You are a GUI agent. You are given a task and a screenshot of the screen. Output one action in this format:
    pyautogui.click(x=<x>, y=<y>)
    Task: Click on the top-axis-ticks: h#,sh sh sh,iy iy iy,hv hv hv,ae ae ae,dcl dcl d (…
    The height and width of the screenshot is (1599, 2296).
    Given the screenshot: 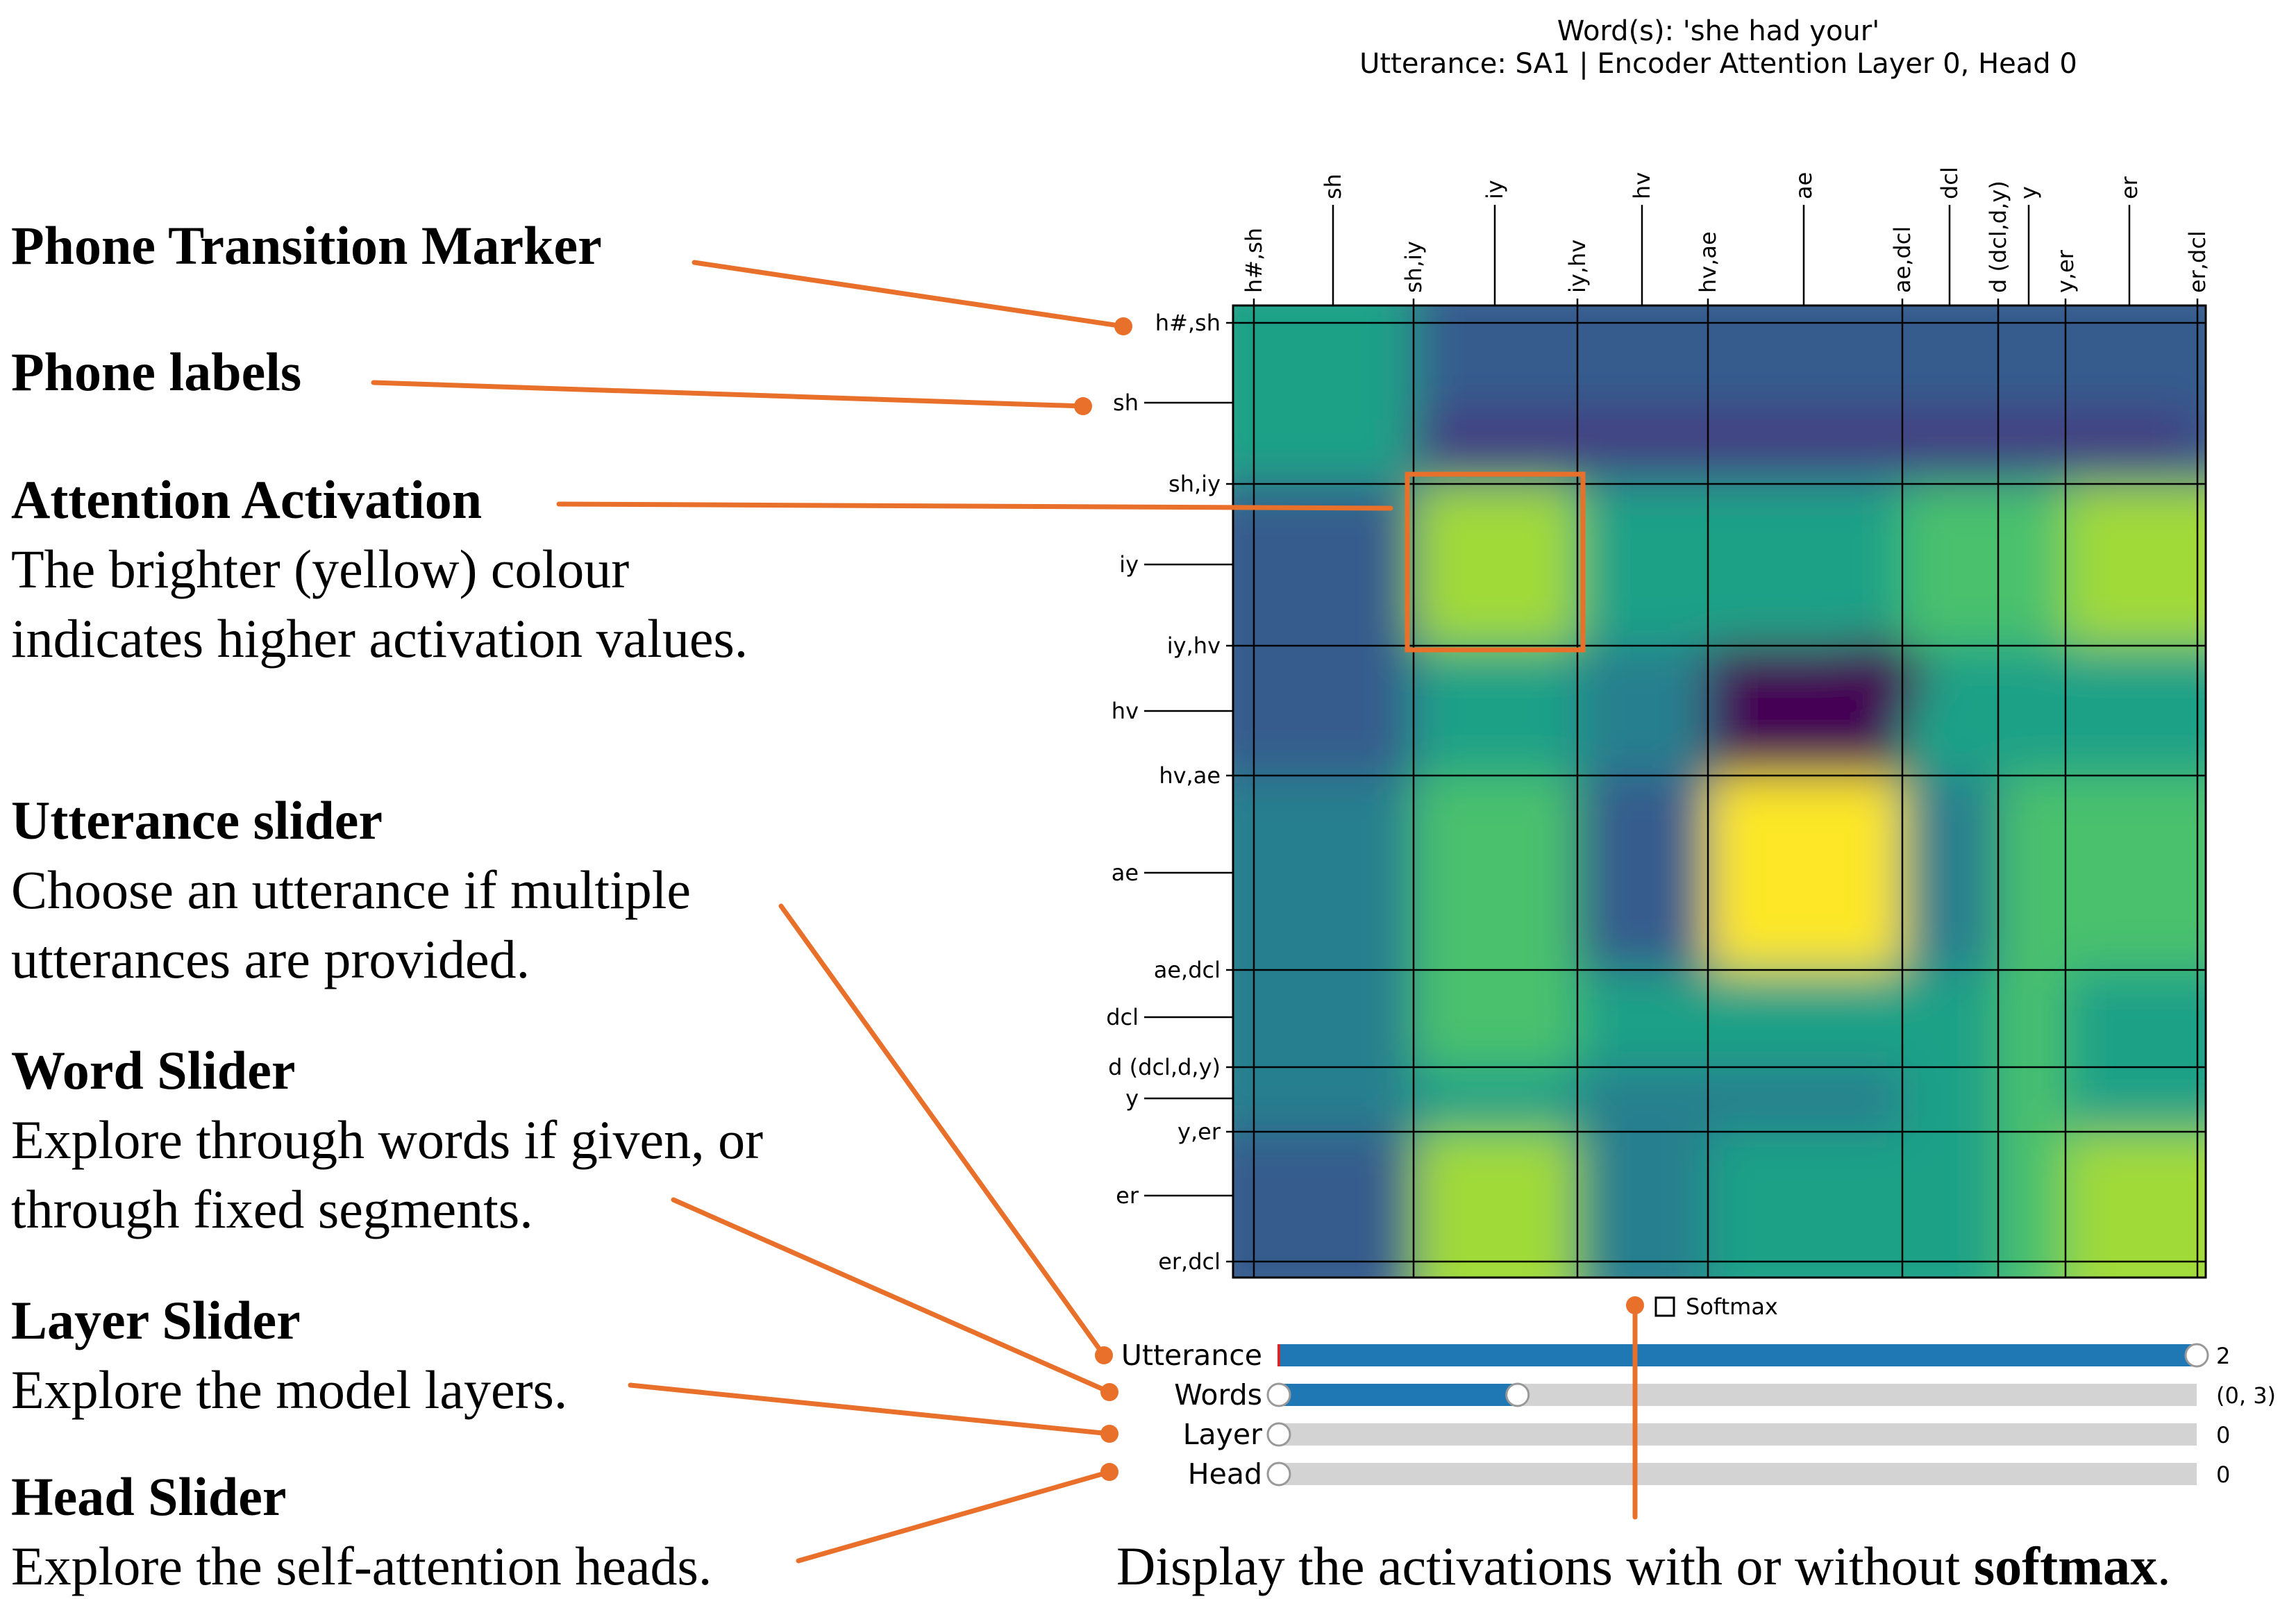 What is the action you would take?
    pyautogui.click(x=1726, y=236)
    